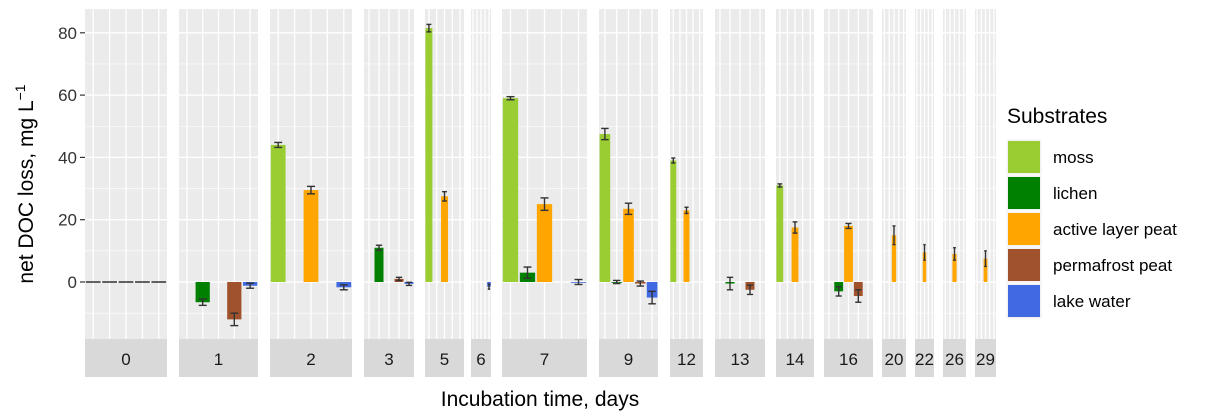 The width and height of the screenshot is (1211, 416). I want to click on legend-item-moss: moss, so click(1049, 157).